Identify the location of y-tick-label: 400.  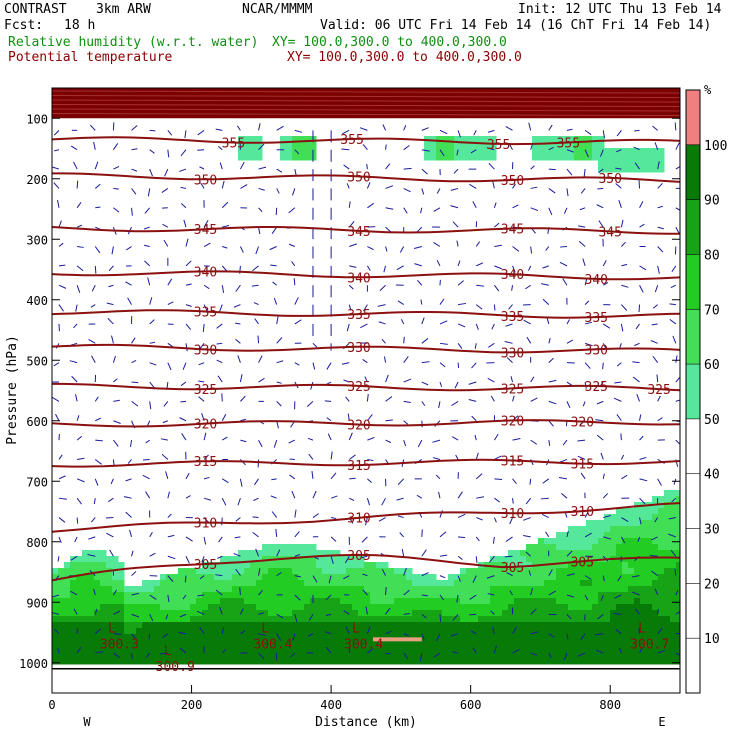
(37, 301).